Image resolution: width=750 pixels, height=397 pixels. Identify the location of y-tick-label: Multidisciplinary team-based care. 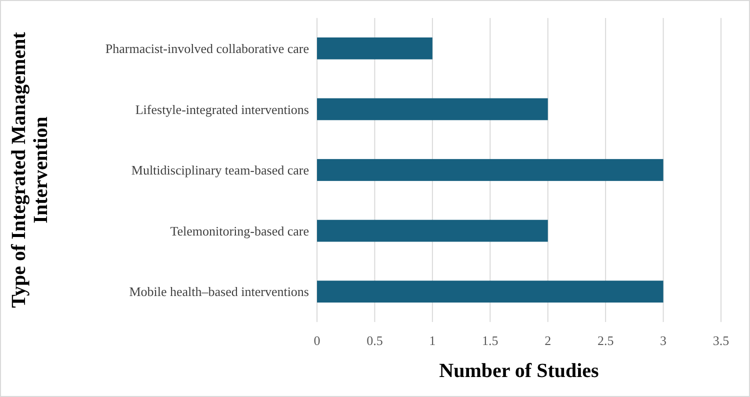
(220, 170).